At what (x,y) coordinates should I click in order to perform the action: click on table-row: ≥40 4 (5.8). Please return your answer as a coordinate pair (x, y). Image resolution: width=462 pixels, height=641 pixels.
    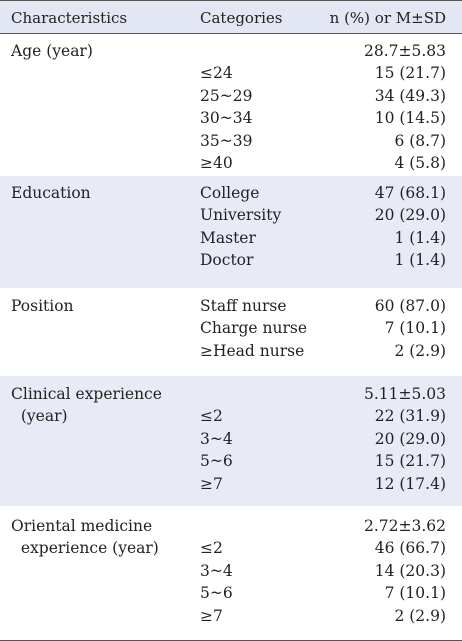
    Looking at the image, I should click on (231, 163).